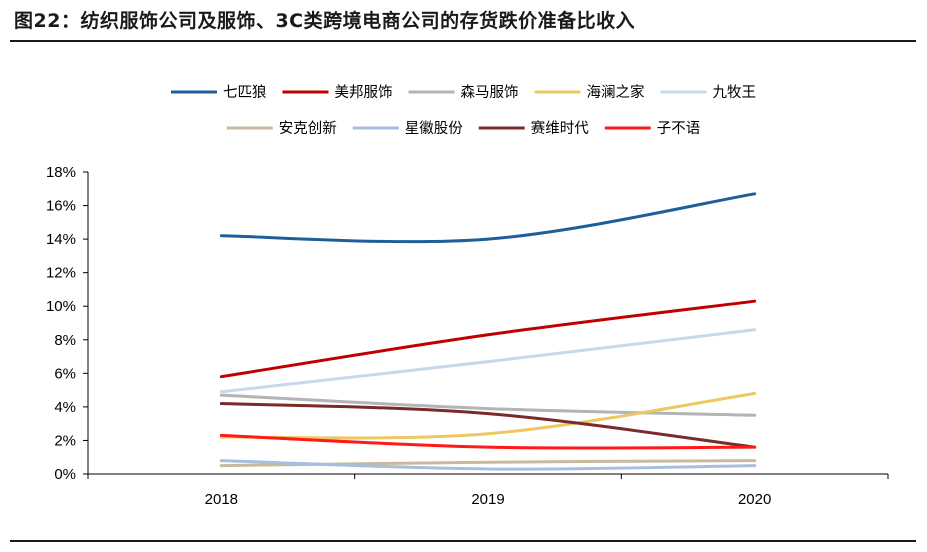 This screenshot has height=552, width=927. Describe the element at coordinates (434, 128) in the screenshot. I see `legend-label-7: 星徽股份` at that location.